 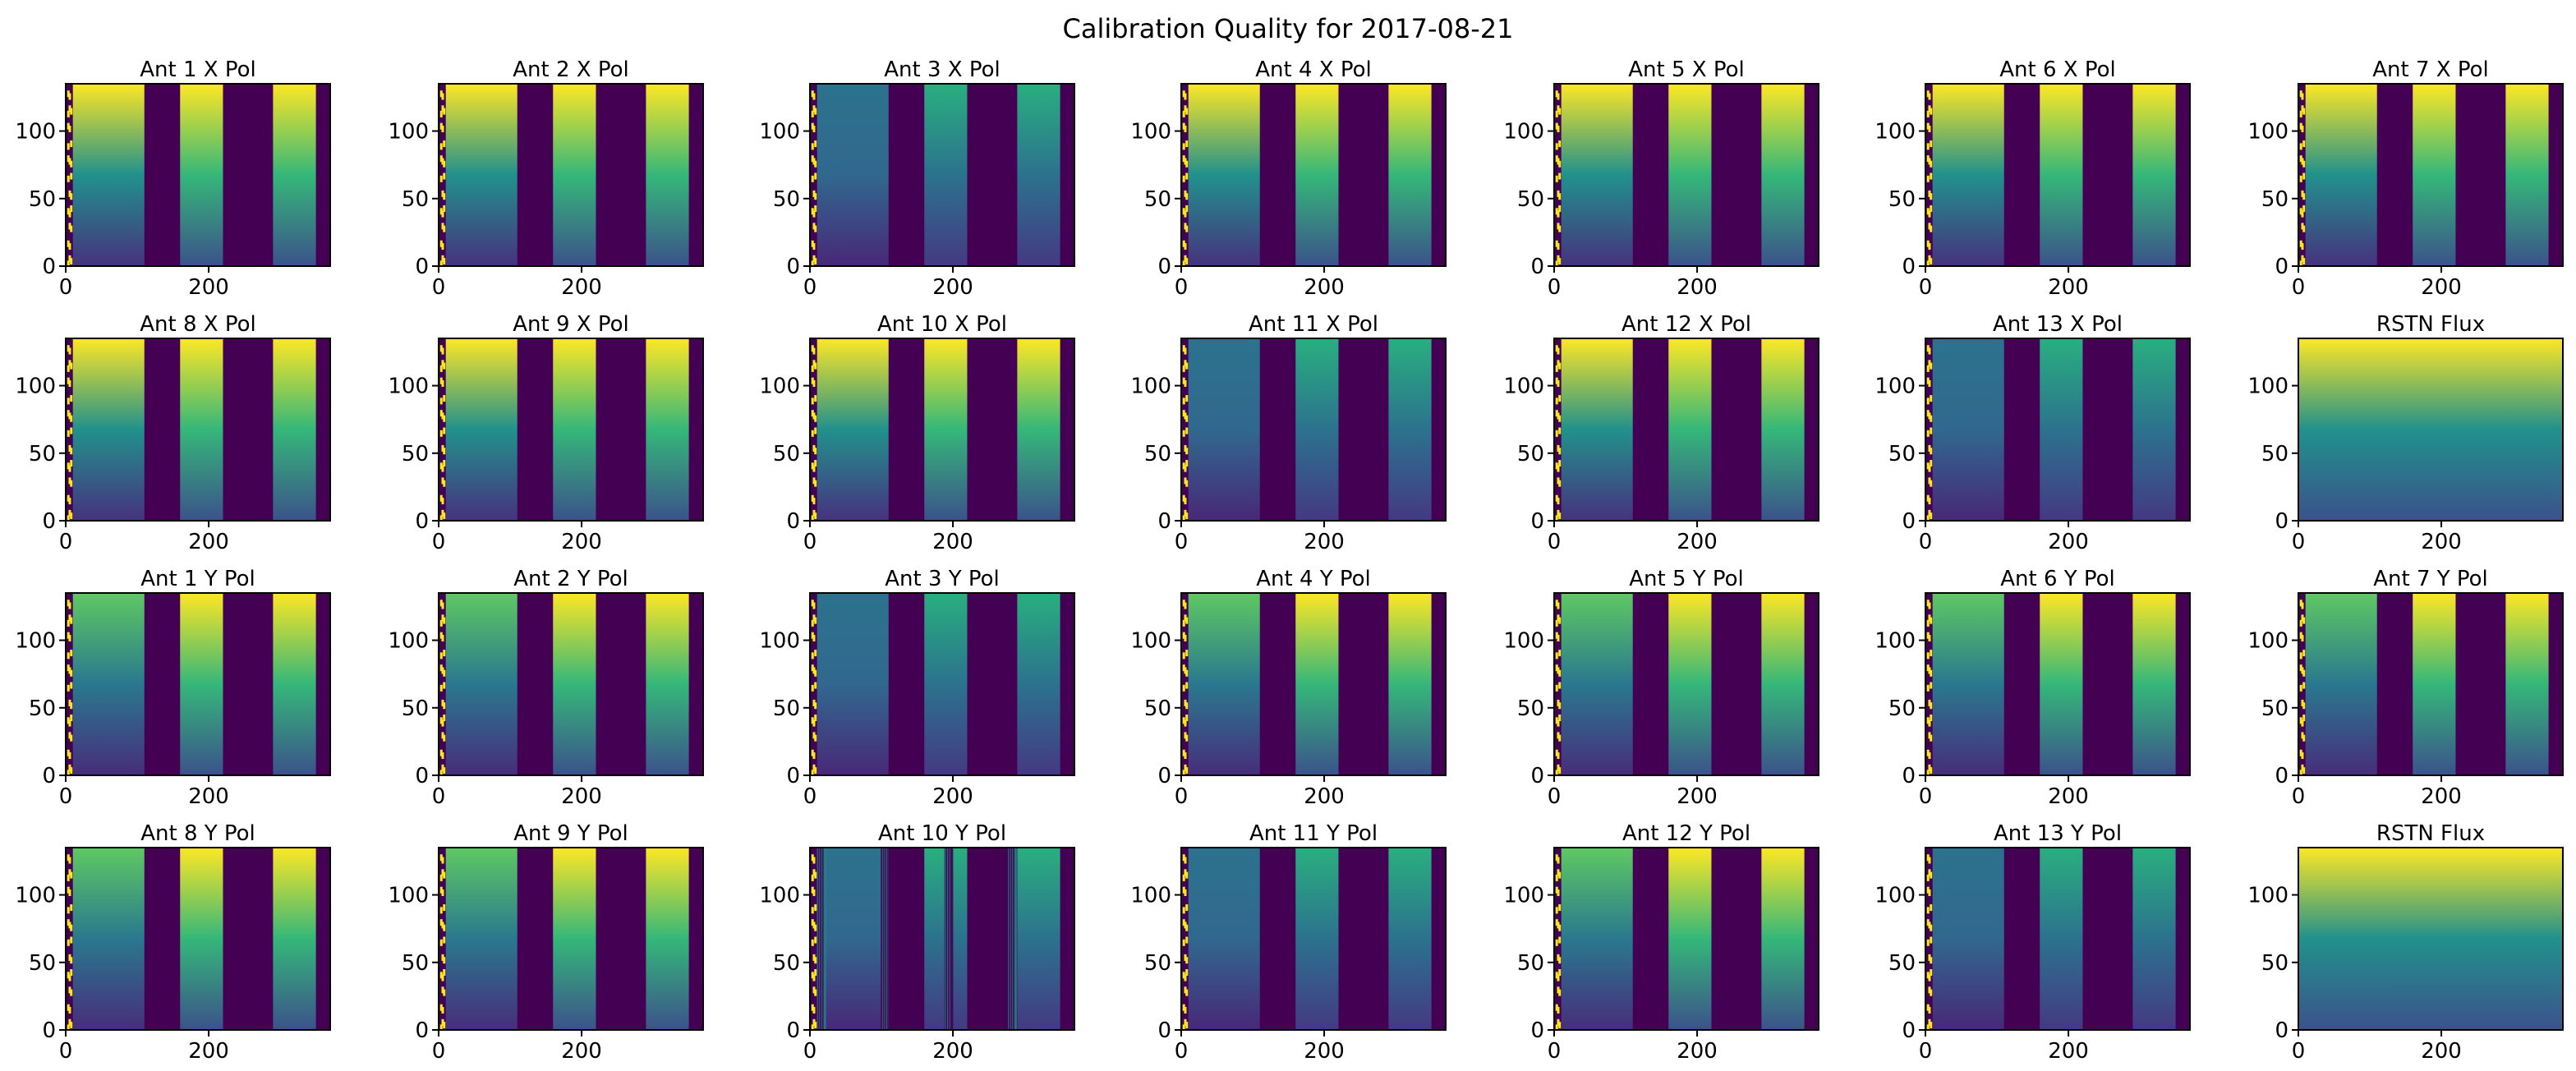 I want to click on panel-title: Ant 5 Y Pol, so click(x=1687, y=579).